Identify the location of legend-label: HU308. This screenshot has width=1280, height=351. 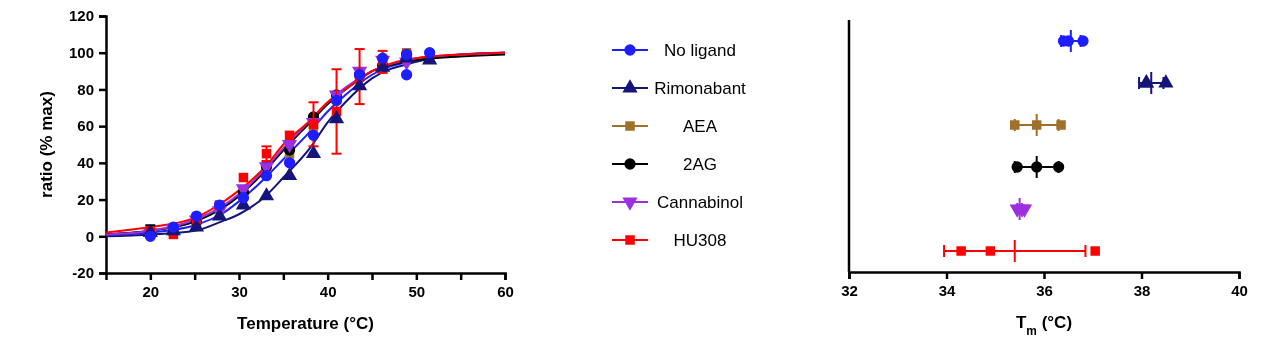
(700, 240).